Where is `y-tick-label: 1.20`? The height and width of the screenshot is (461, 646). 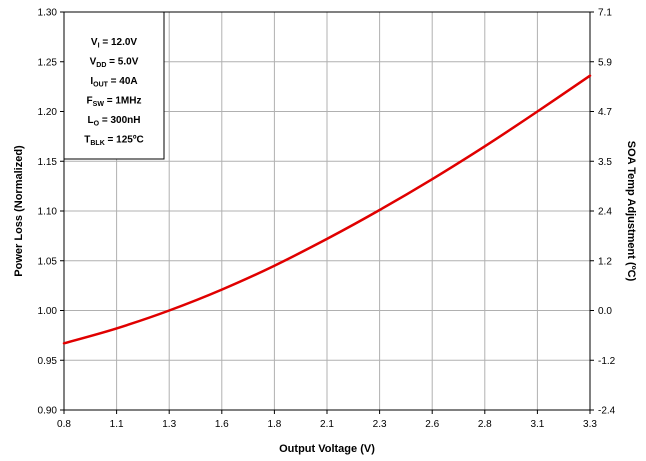 y-tick-label: 1.20 is located at coordinates (48, 112).